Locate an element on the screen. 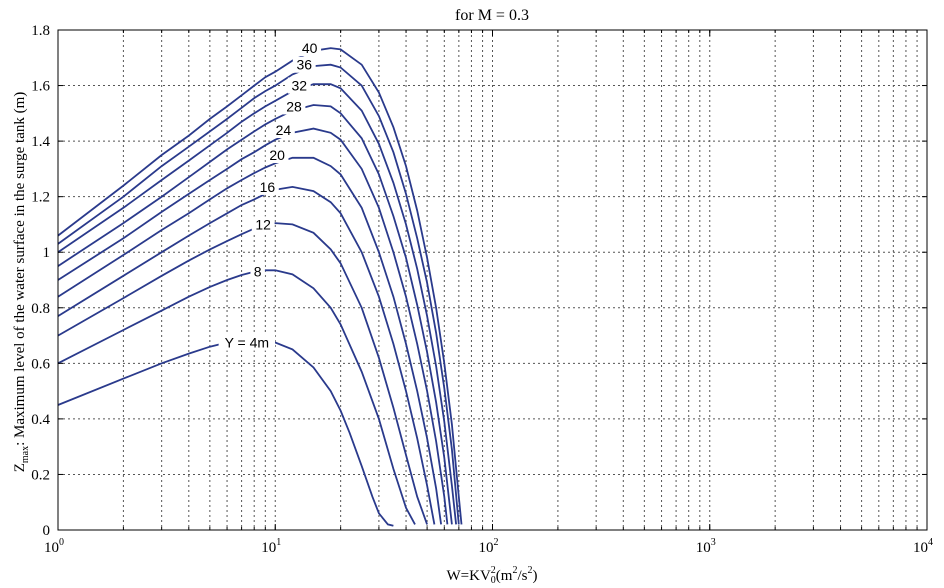 Image resolution: width=944 pixels, height=588 pixels. curve-label-36: 36 is located at coordinates (304, 65).